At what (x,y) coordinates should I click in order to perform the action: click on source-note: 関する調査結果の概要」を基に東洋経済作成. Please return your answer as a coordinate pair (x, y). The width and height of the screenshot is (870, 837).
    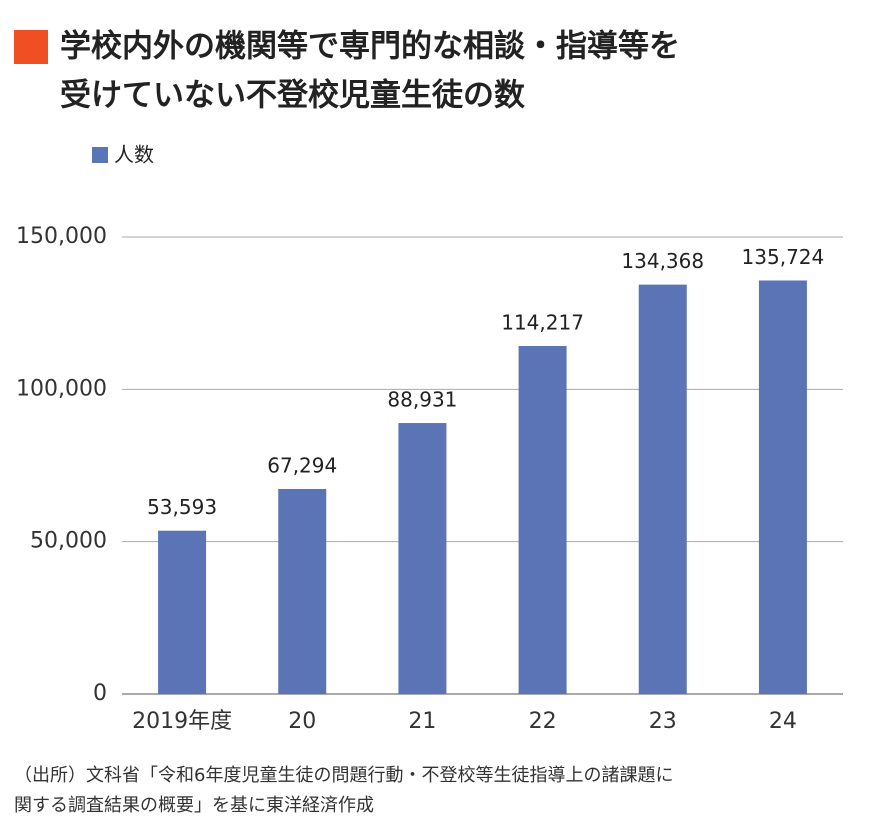
    Looking at the image, I should click on (194, 805).